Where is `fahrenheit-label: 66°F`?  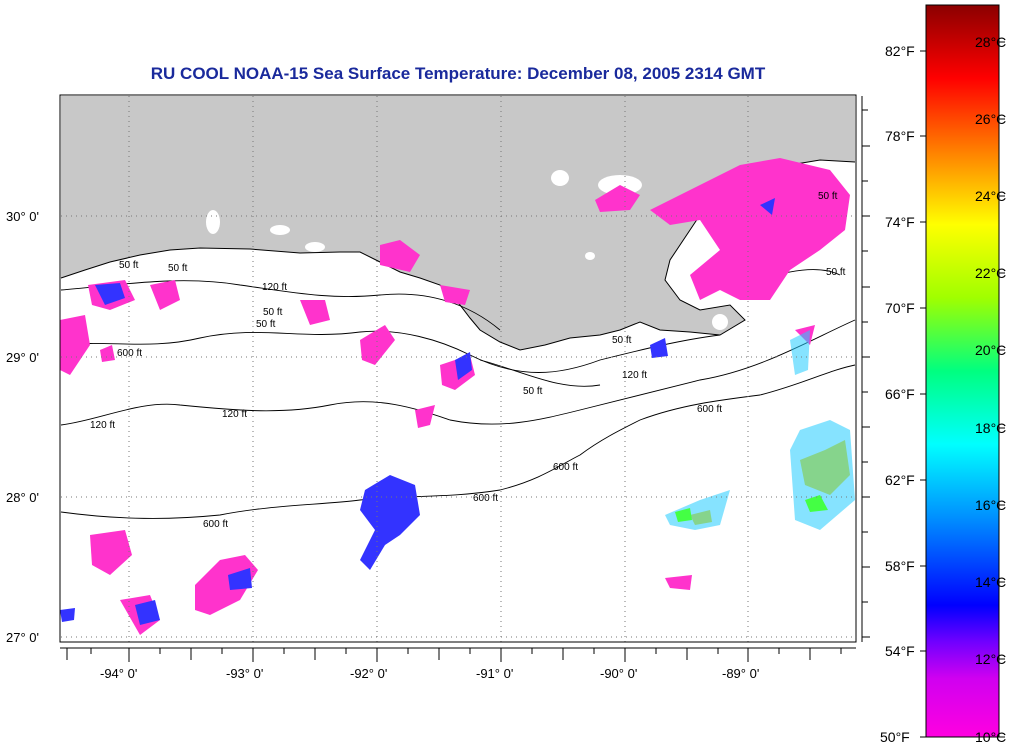
fahrenheit-label: 66°F is located at coordinates (900, 394).